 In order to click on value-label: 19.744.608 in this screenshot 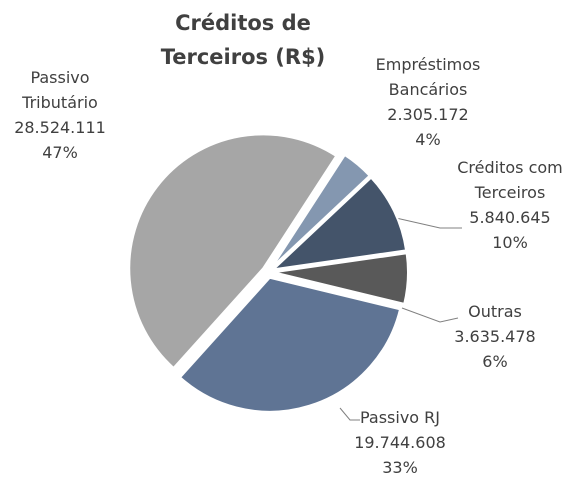, I will do `click(400, 442)`.